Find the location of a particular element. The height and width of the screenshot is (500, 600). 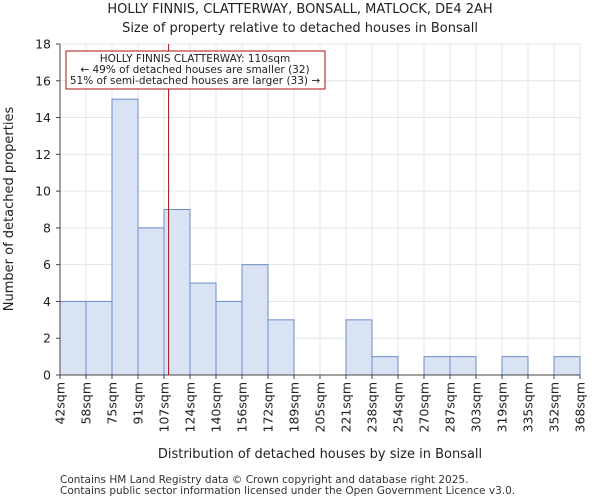

x-tick-label: 172sqm is located at coordinates (268, 407).